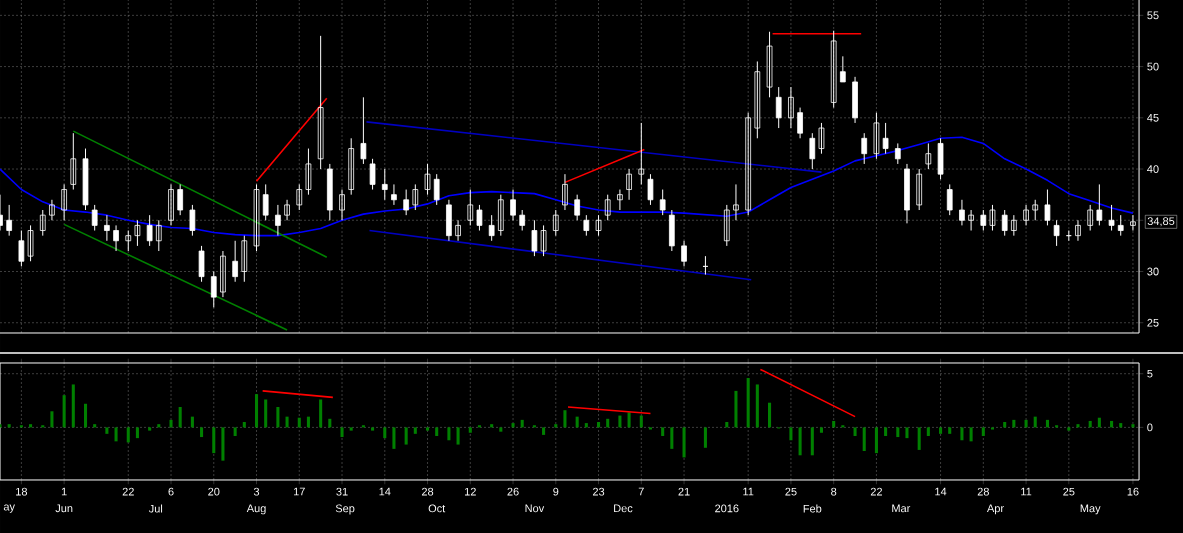  What do you see at coordinates (470, 491) in the screenshot?
I see `x-tick-label: 12` at bounding box center [470, 491].